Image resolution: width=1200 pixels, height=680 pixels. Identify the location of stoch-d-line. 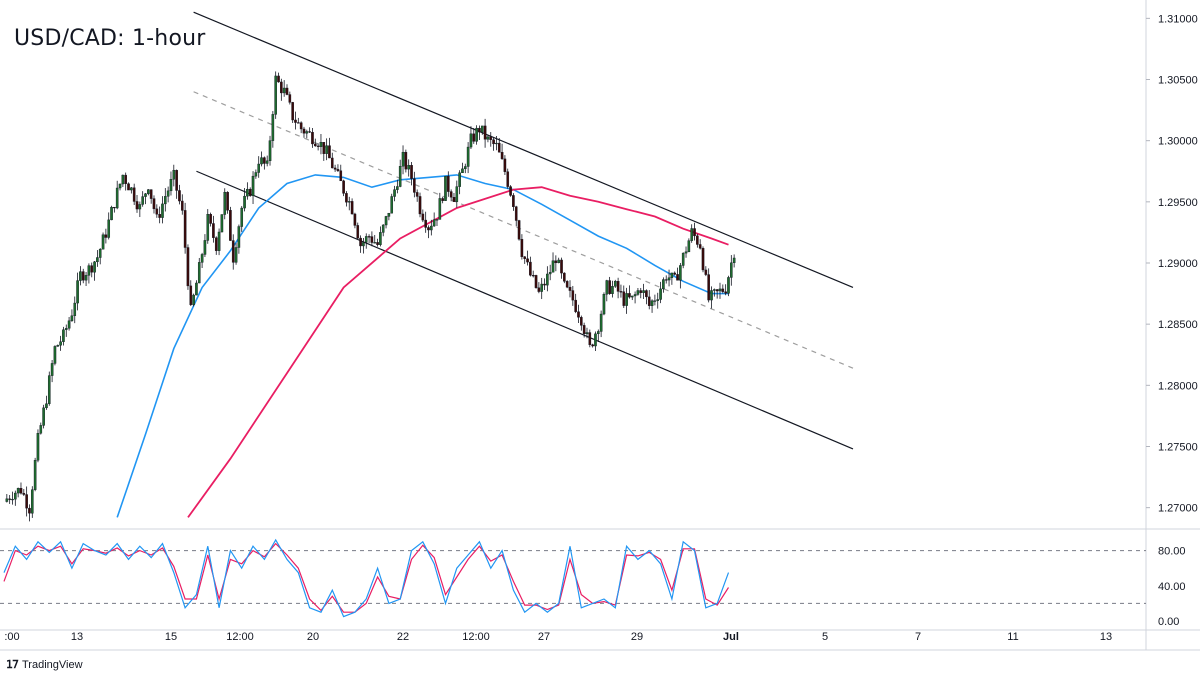
(366, 577).